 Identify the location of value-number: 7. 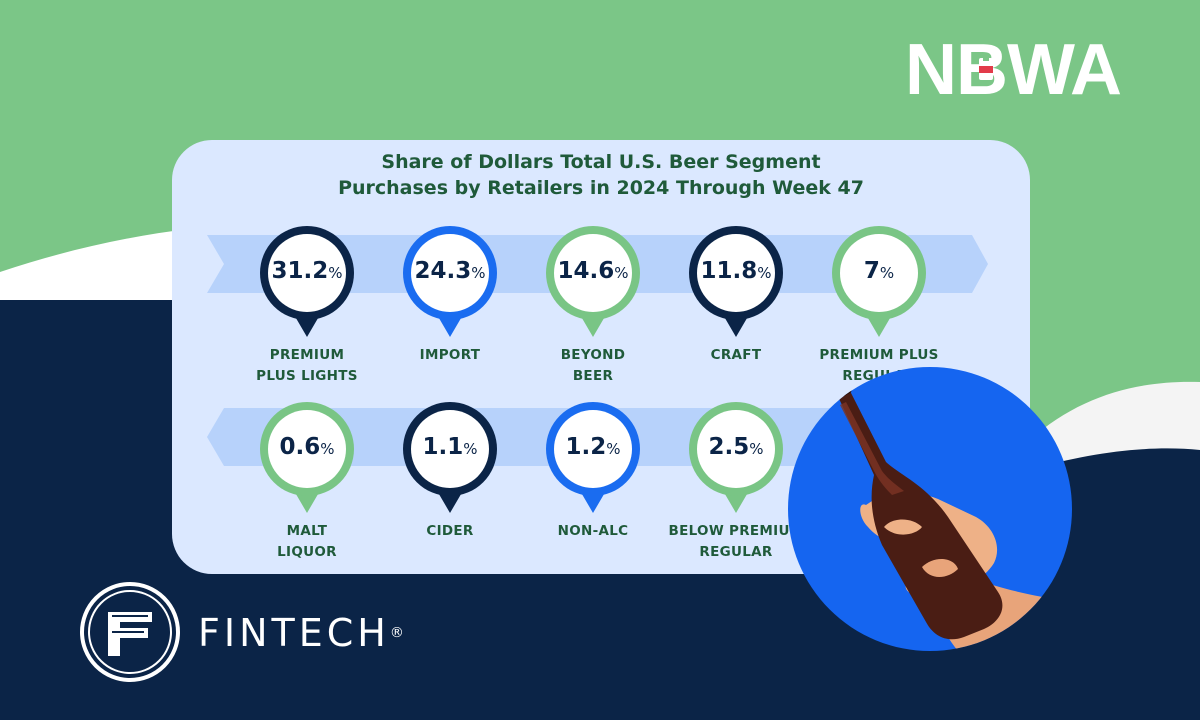
(871, 271).